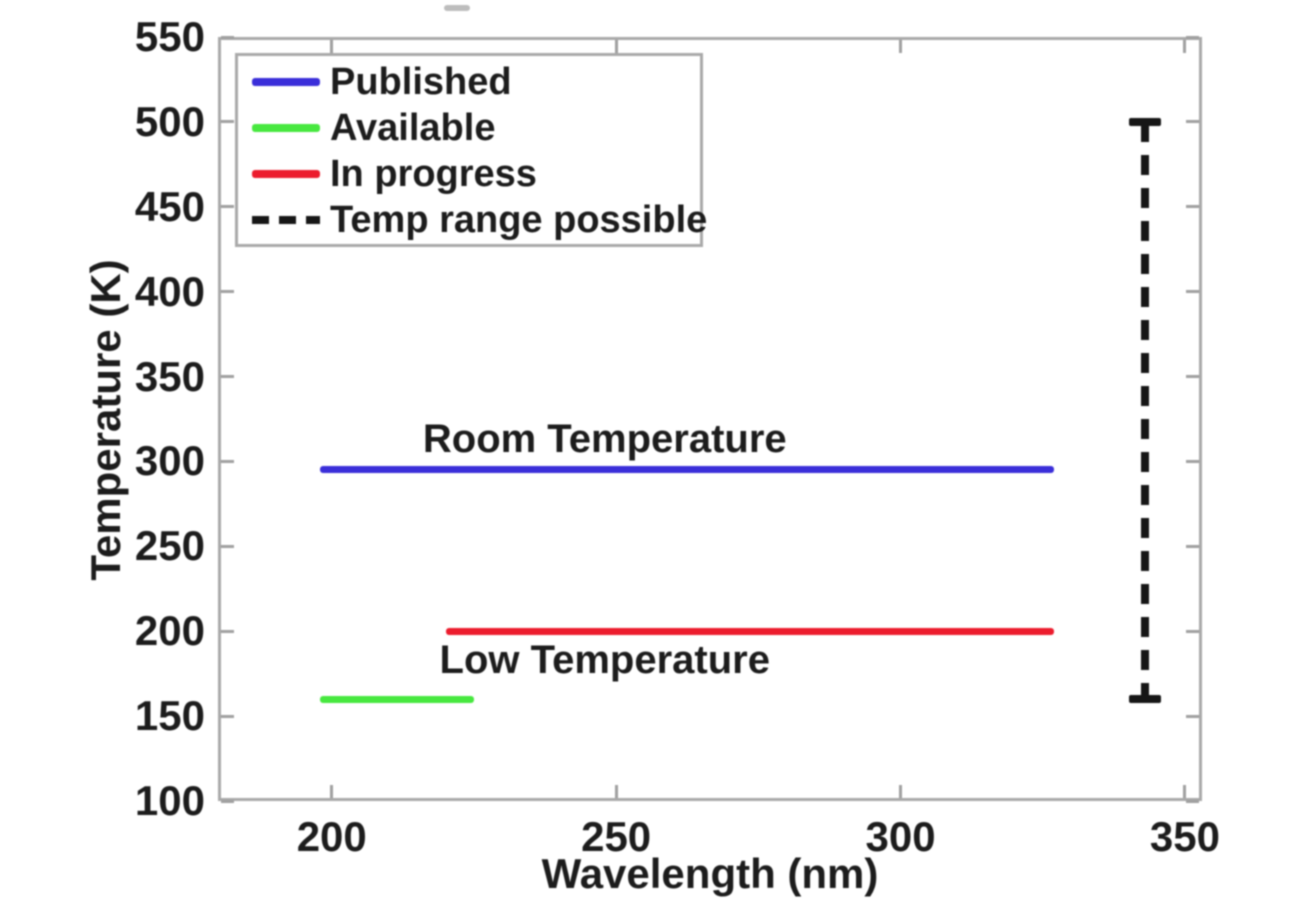  Describe the element at coordinates (169, 121) in the screenshot. I see `y-tick-label-500: 500` at that location.